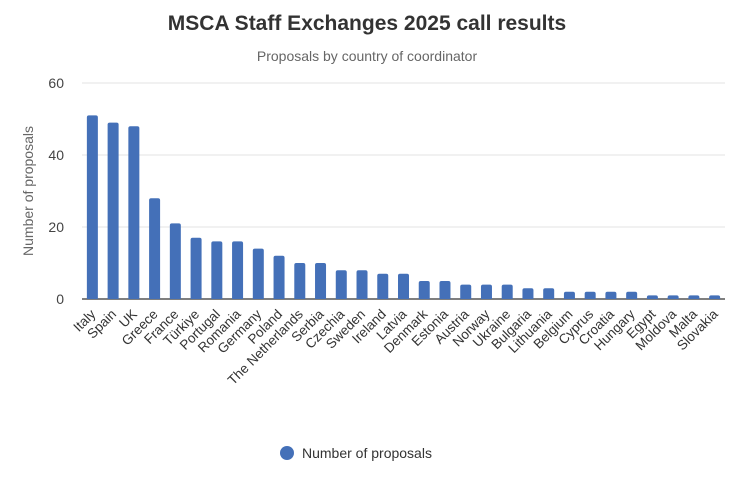 Image resolution: width=735 pixels, height=490 pixels. Describe the element at coordinates (28, 191) in the screenshot. I see `y-axis-label: Number of proposals` at that location.